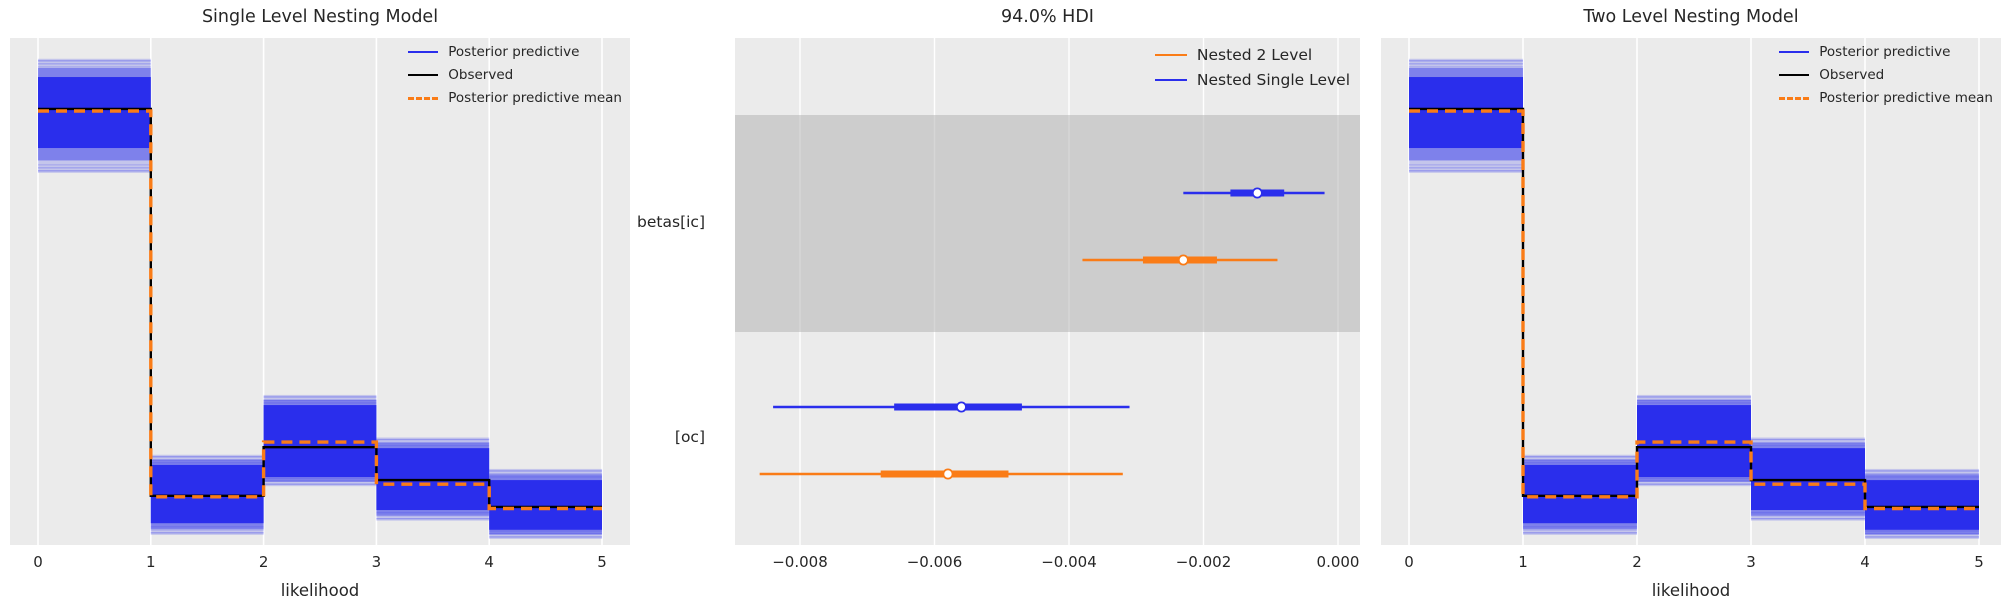  Describe the element at coordinates (1047, 223) in the screenshot. I see `shaded-row-band` at that location.